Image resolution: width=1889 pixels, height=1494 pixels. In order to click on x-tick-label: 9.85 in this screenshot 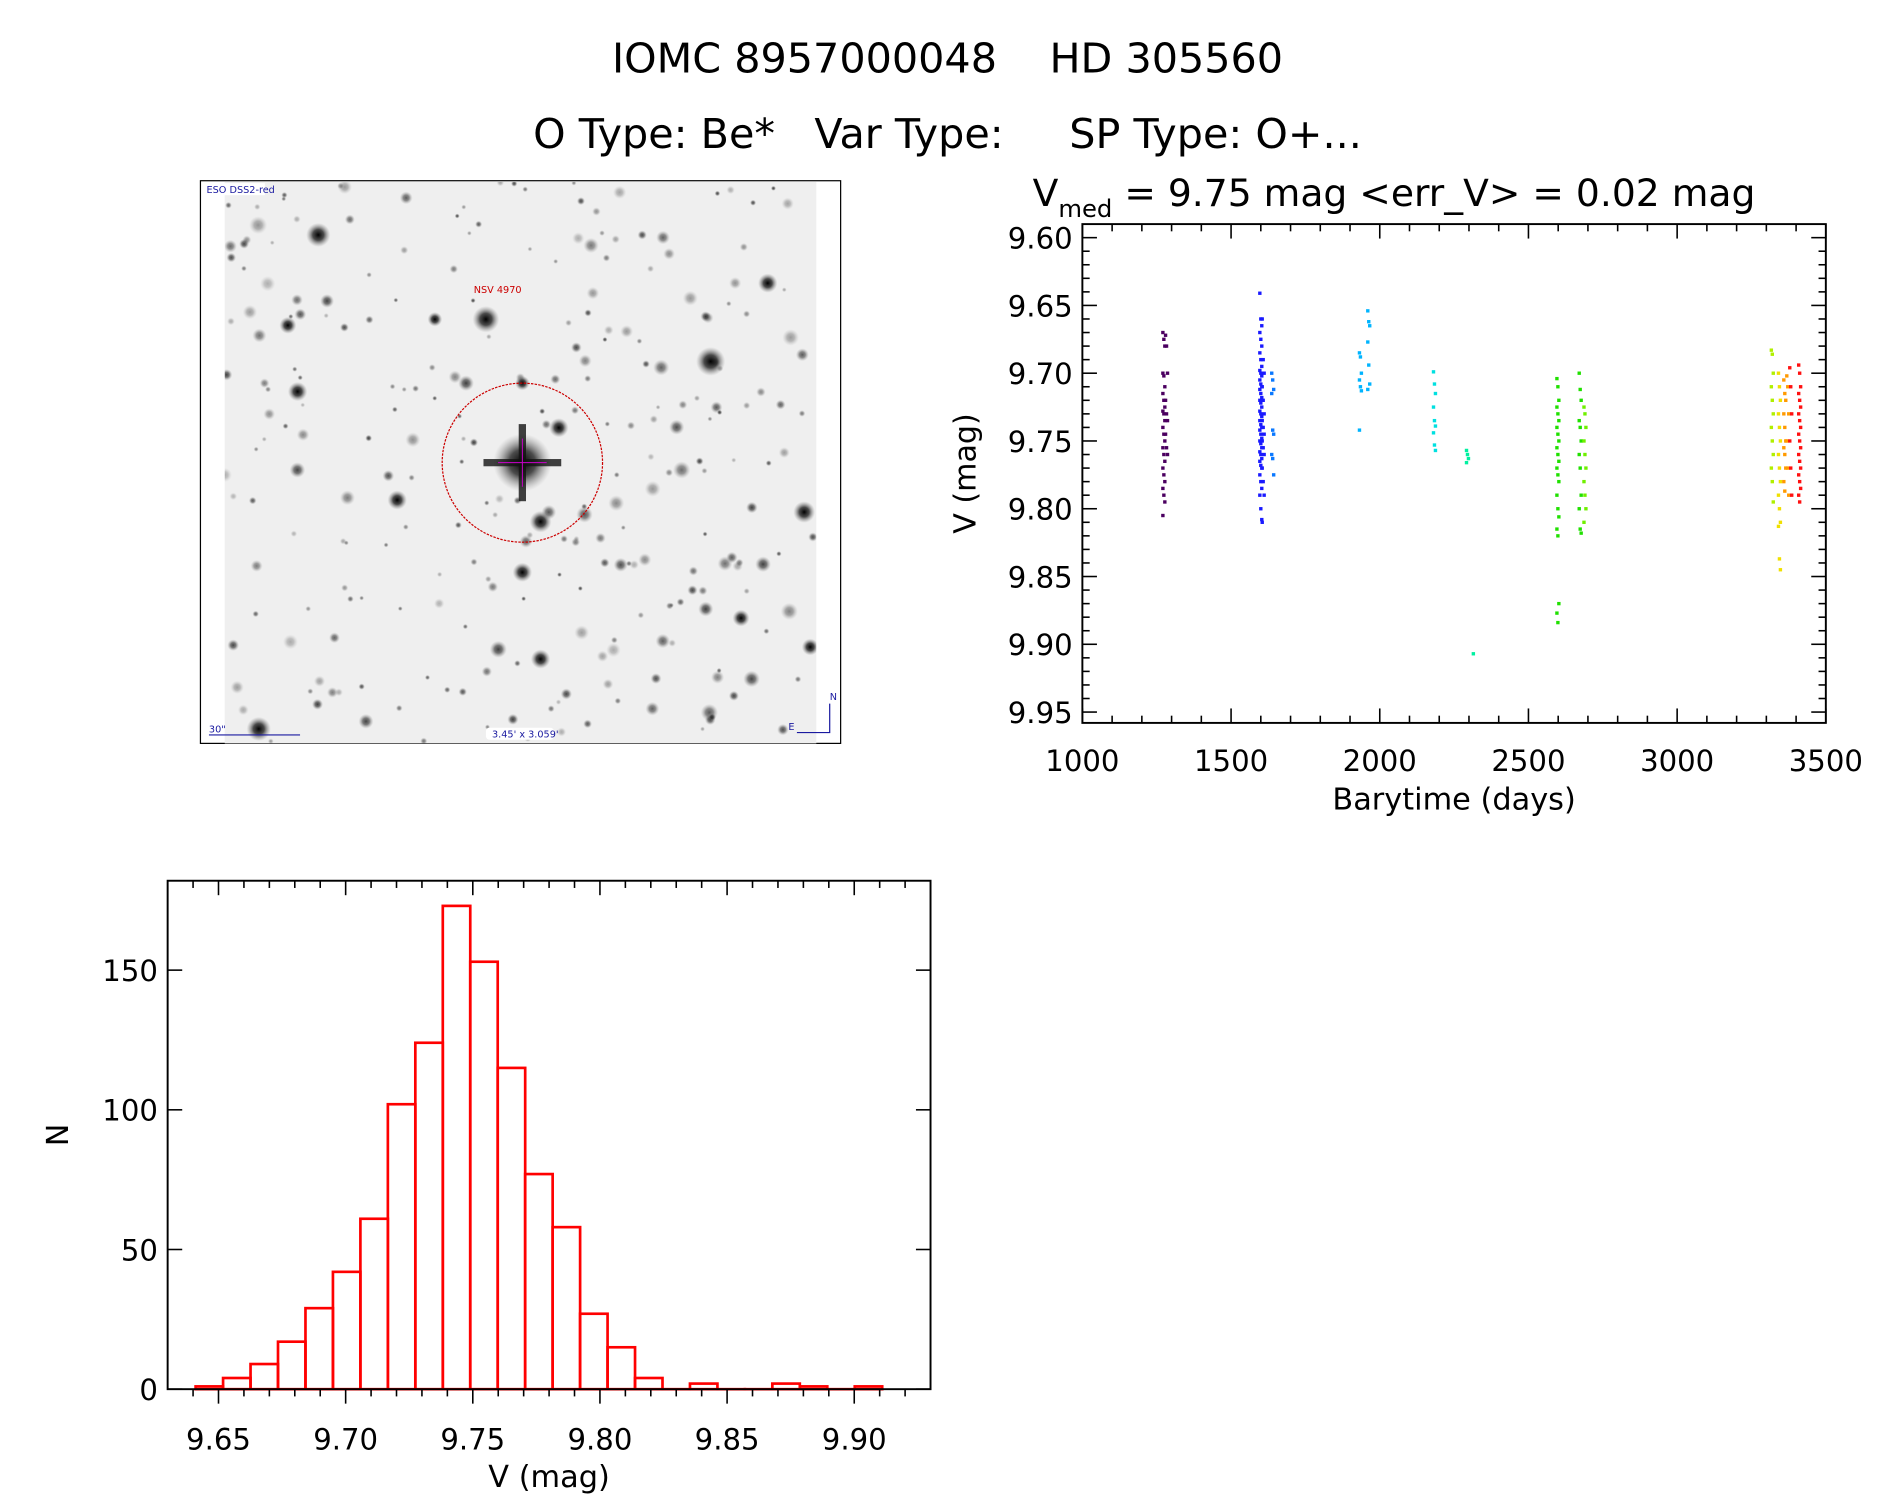, I will do `click(727, 1440)`.